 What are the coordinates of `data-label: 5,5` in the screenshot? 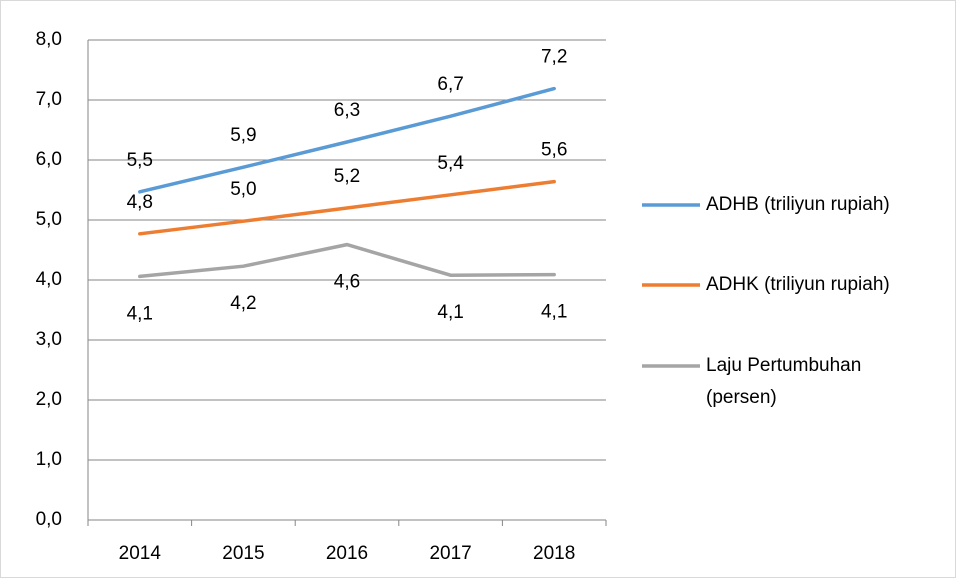 It's located at (140, 160).